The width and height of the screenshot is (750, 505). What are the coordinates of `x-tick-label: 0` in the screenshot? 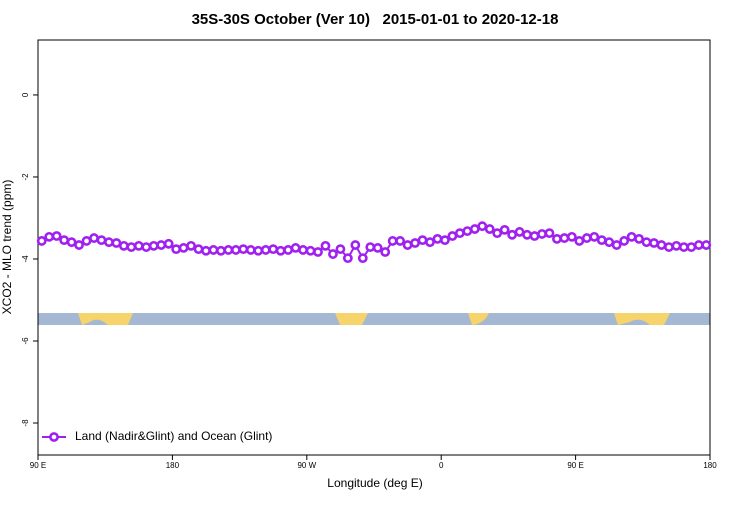 It's located at (441, 465).